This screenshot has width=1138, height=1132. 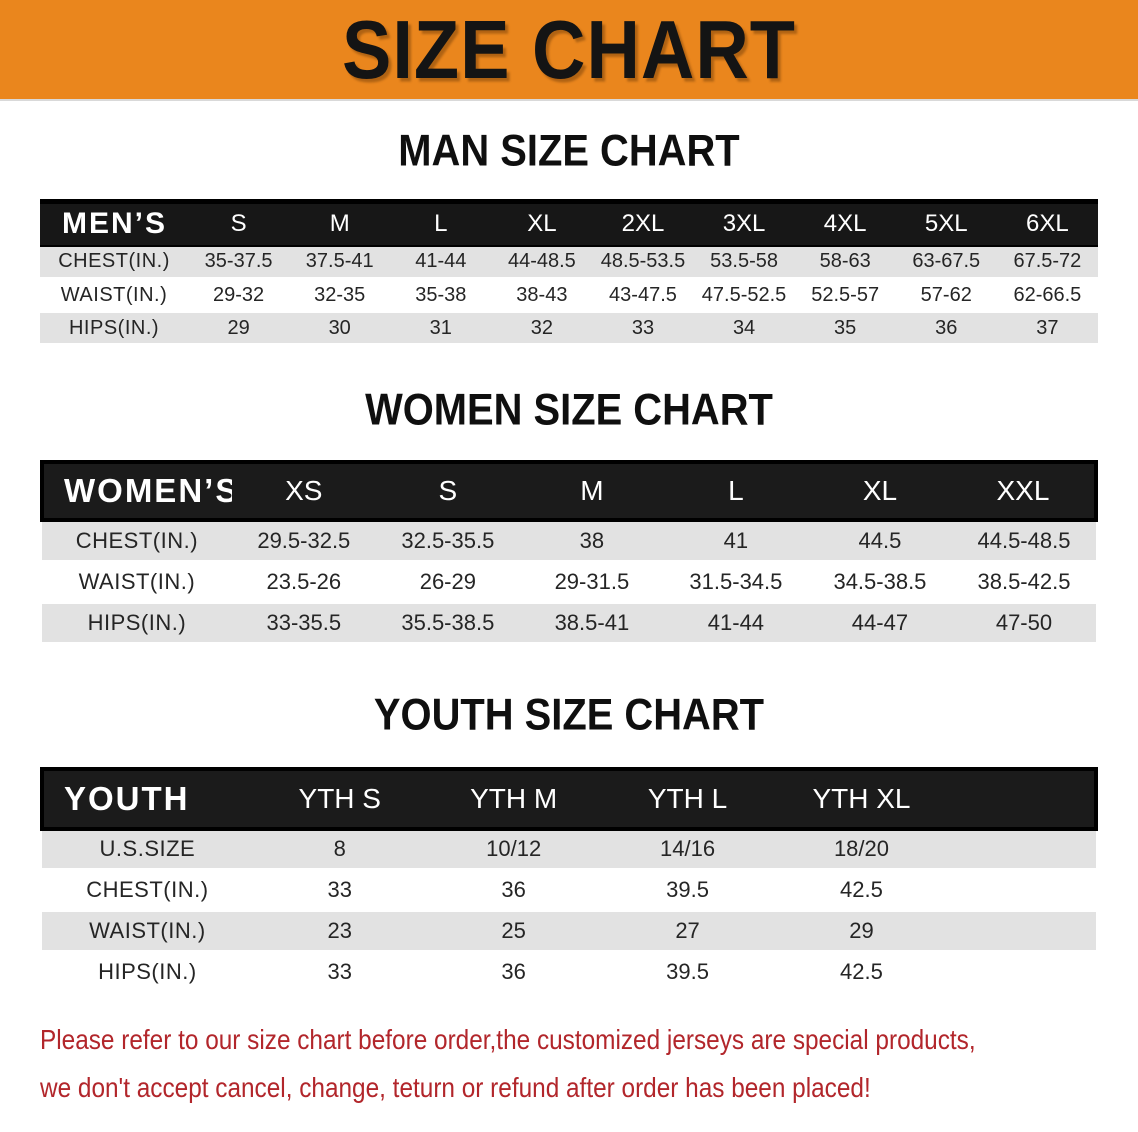 I want to click on youth-ussize-row: U.S.SIZE 8 10/12 14/16 18/20, so click(x=569, y=849).